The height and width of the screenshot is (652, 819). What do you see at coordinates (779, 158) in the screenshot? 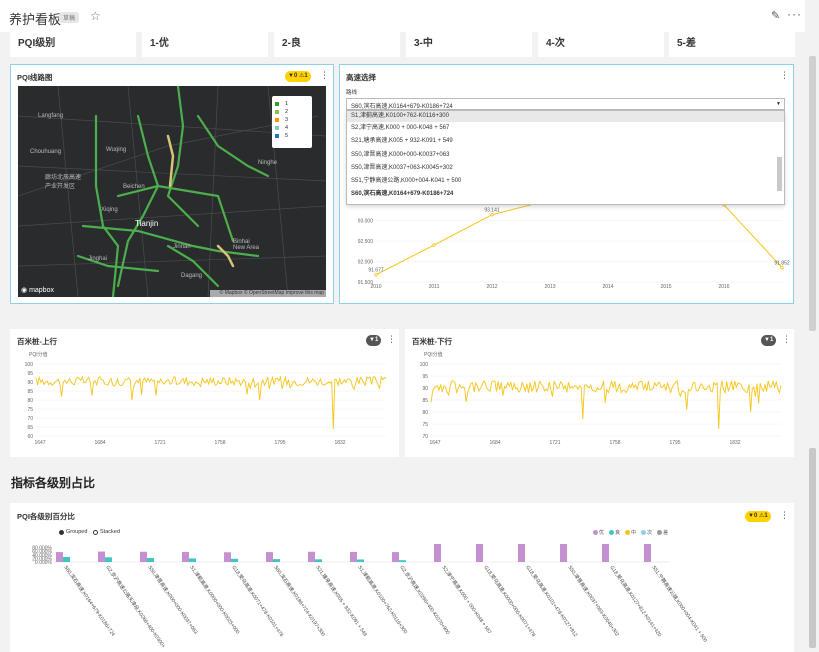
I see `dropdown-scrollbar` at bounding box center [779, 158].